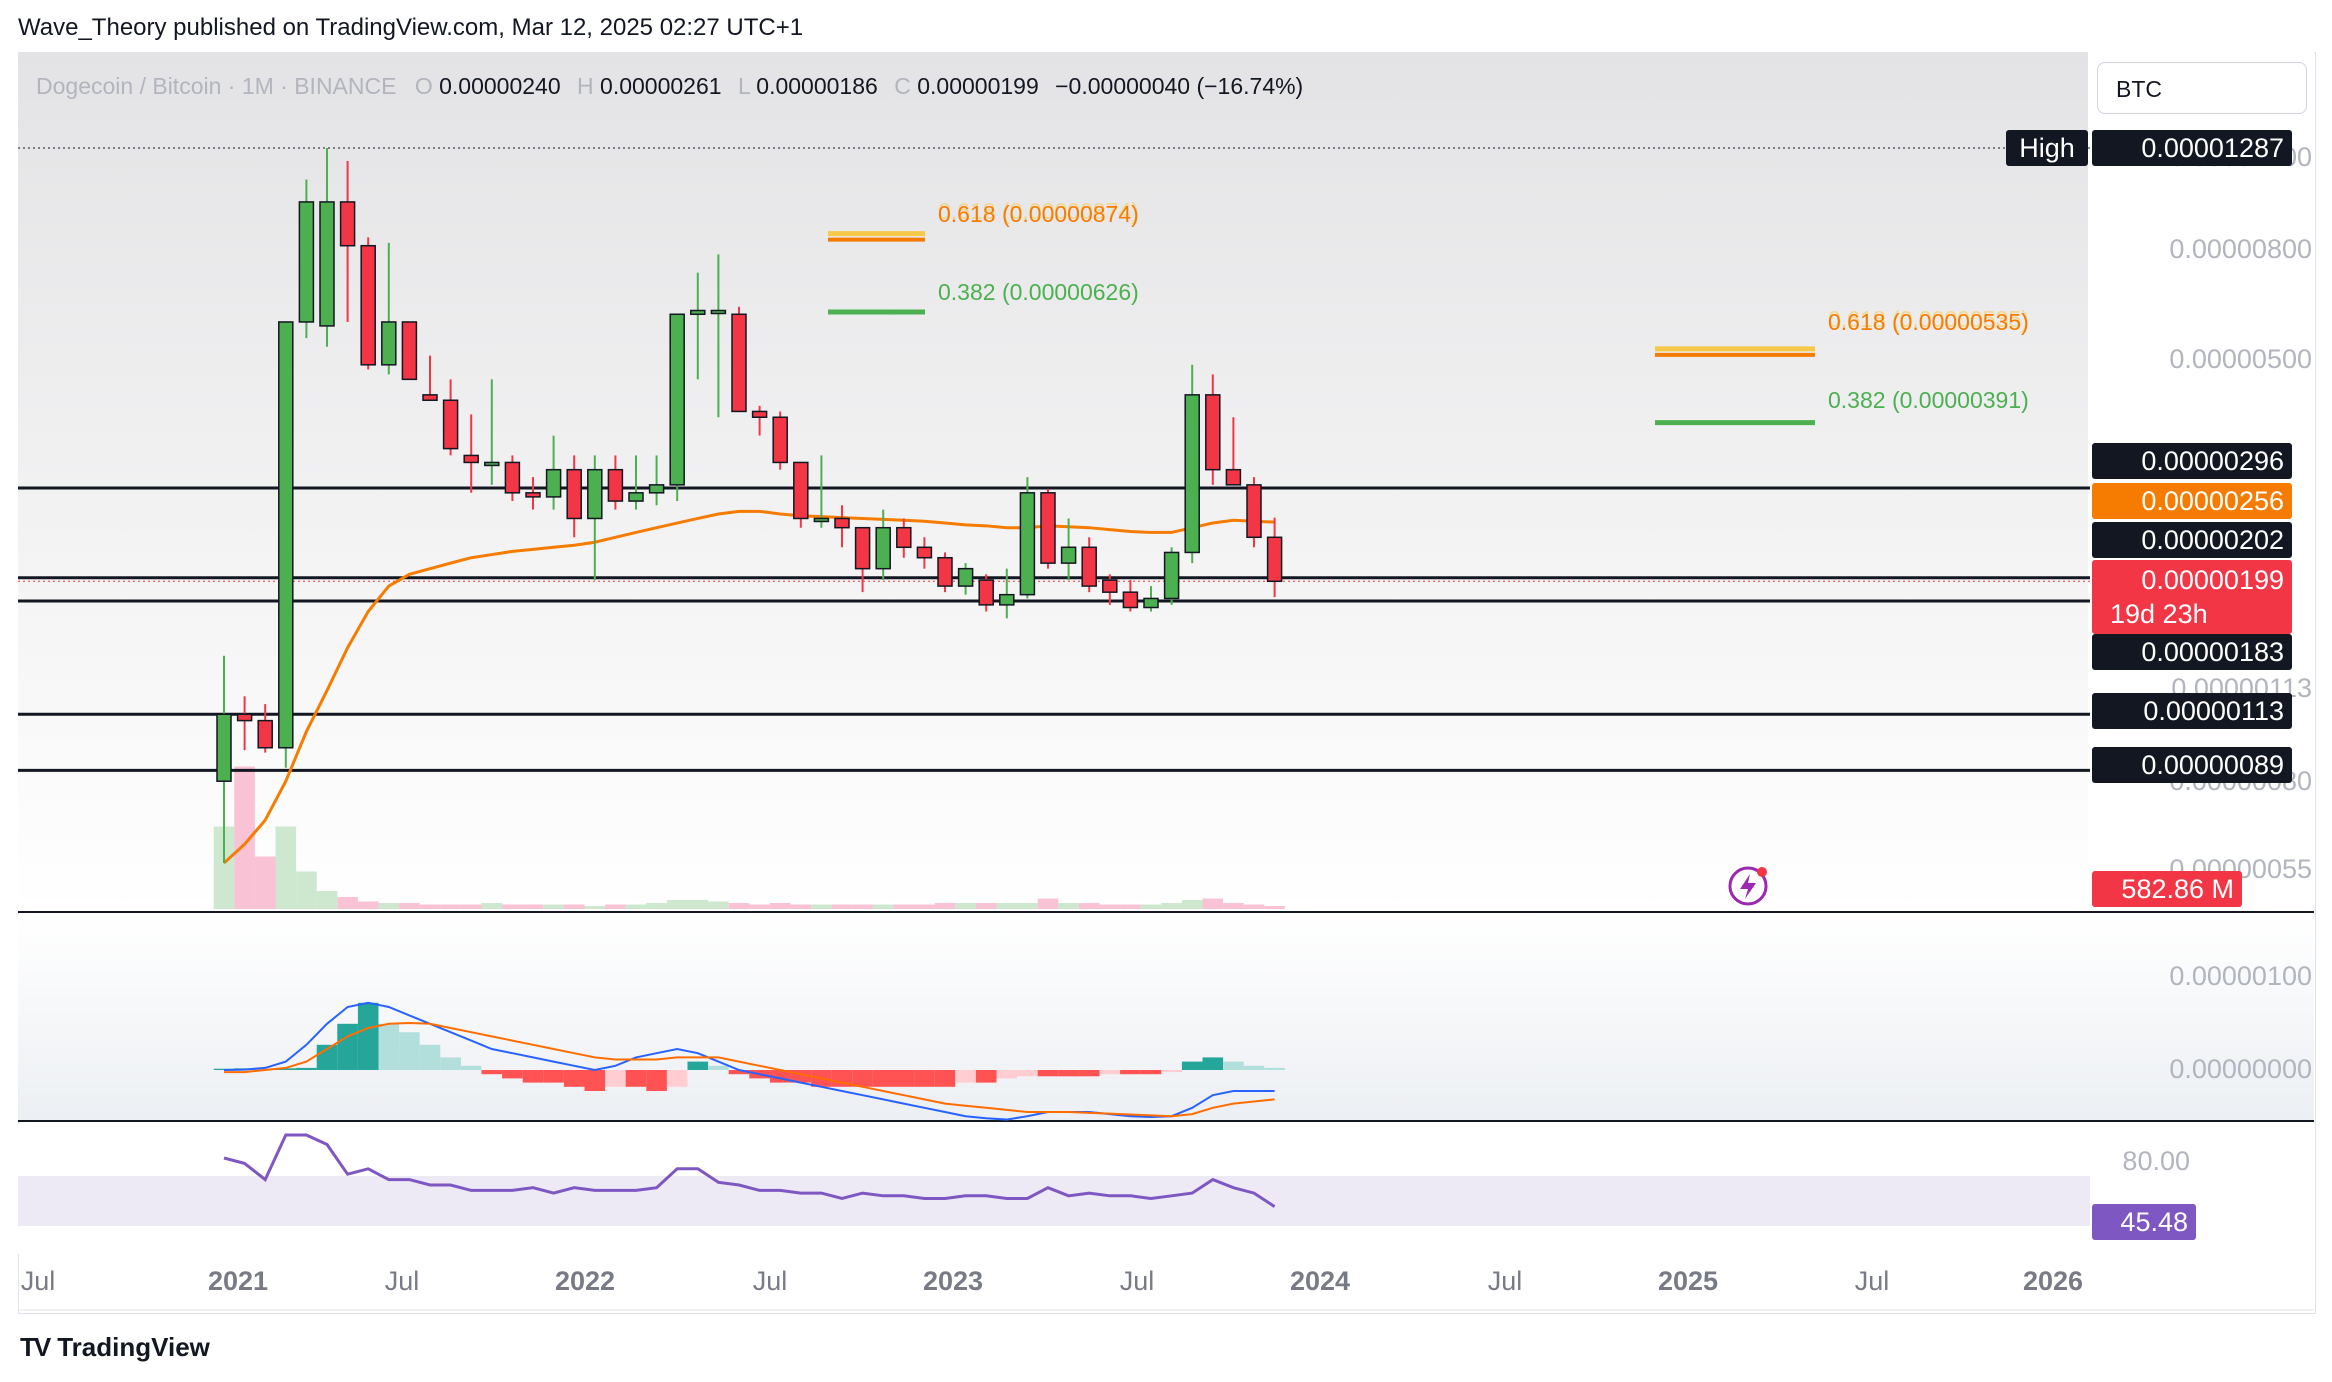 Image resolution: width=2332 pixels, height=1382 pixels. Describe the element at coordinates (2159, 614) in the screenshot. I see `last-price-countdown: 19d 23h` at that location.